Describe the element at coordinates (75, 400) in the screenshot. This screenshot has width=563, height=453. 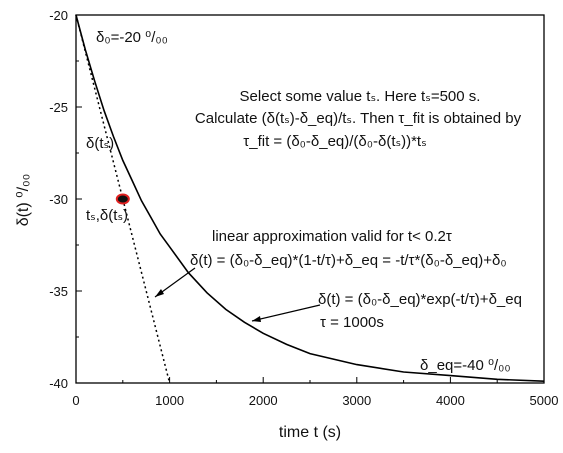
I see `x-tick-label: 0` at that location.